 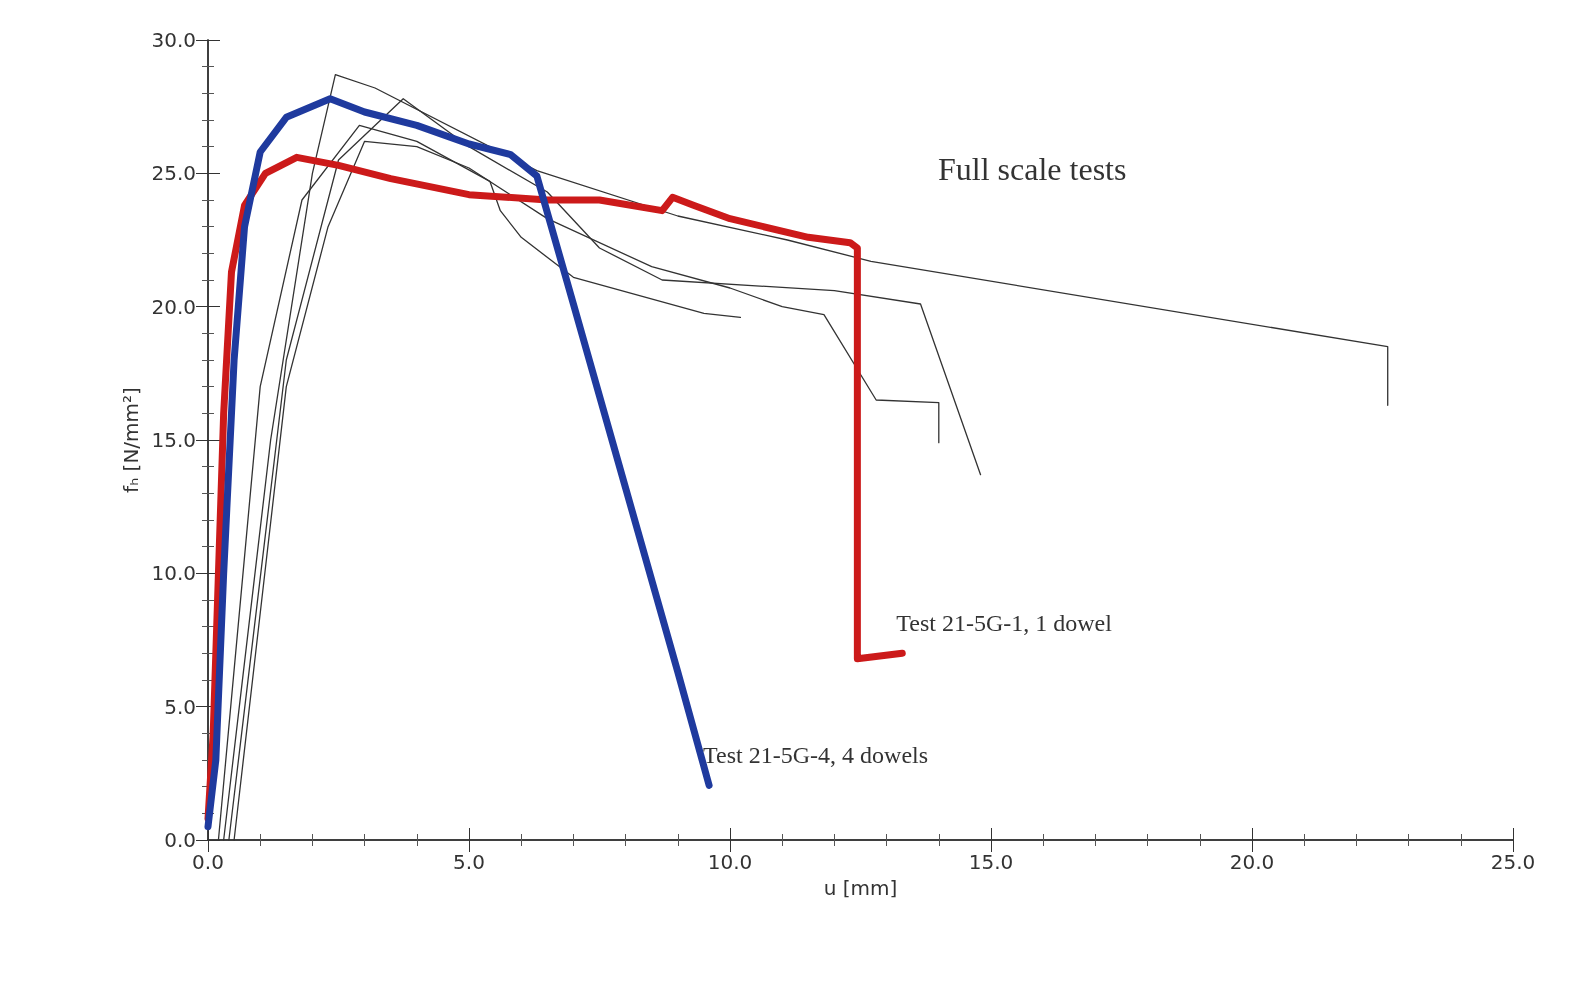 What do you see at coordinates (180, 706) in the screenshot?
I see `y-tick-label: 5.0` at bounding box center [180, 706].